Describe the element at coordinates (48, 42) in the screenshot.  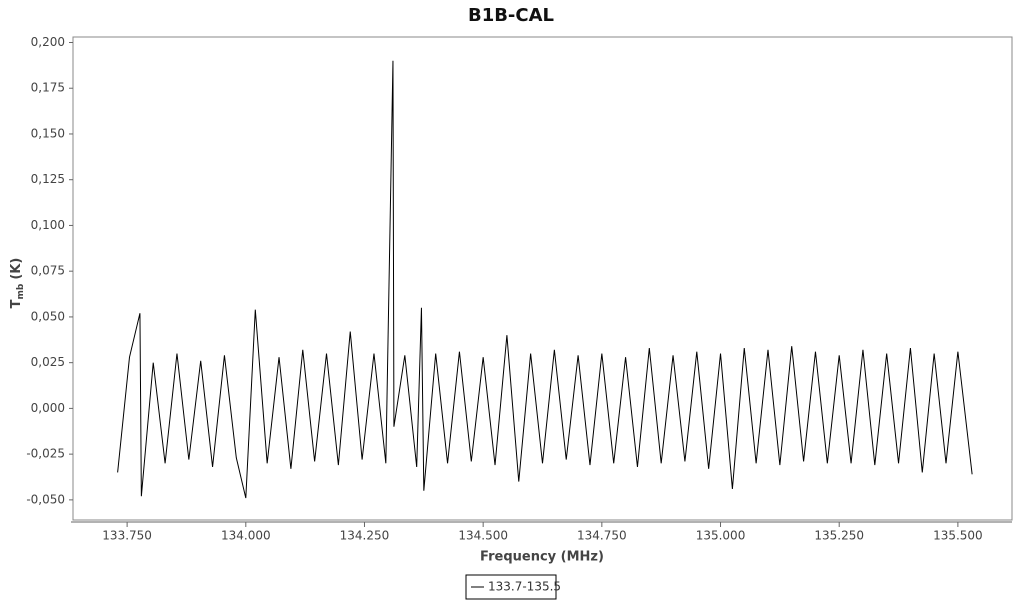
I see `y-tick-label: 0,200` at that location.